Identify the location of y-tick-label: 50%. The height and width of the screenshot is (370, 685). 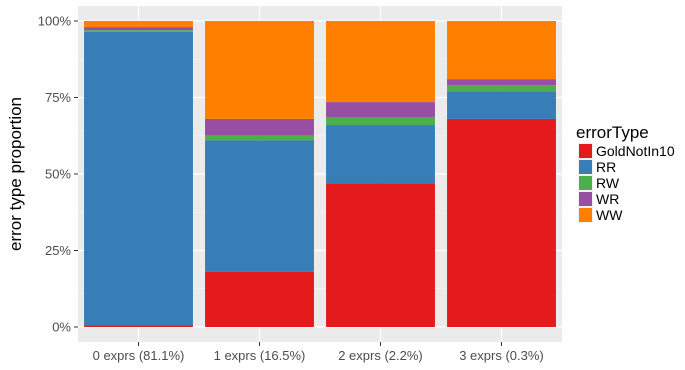
(58, 174).